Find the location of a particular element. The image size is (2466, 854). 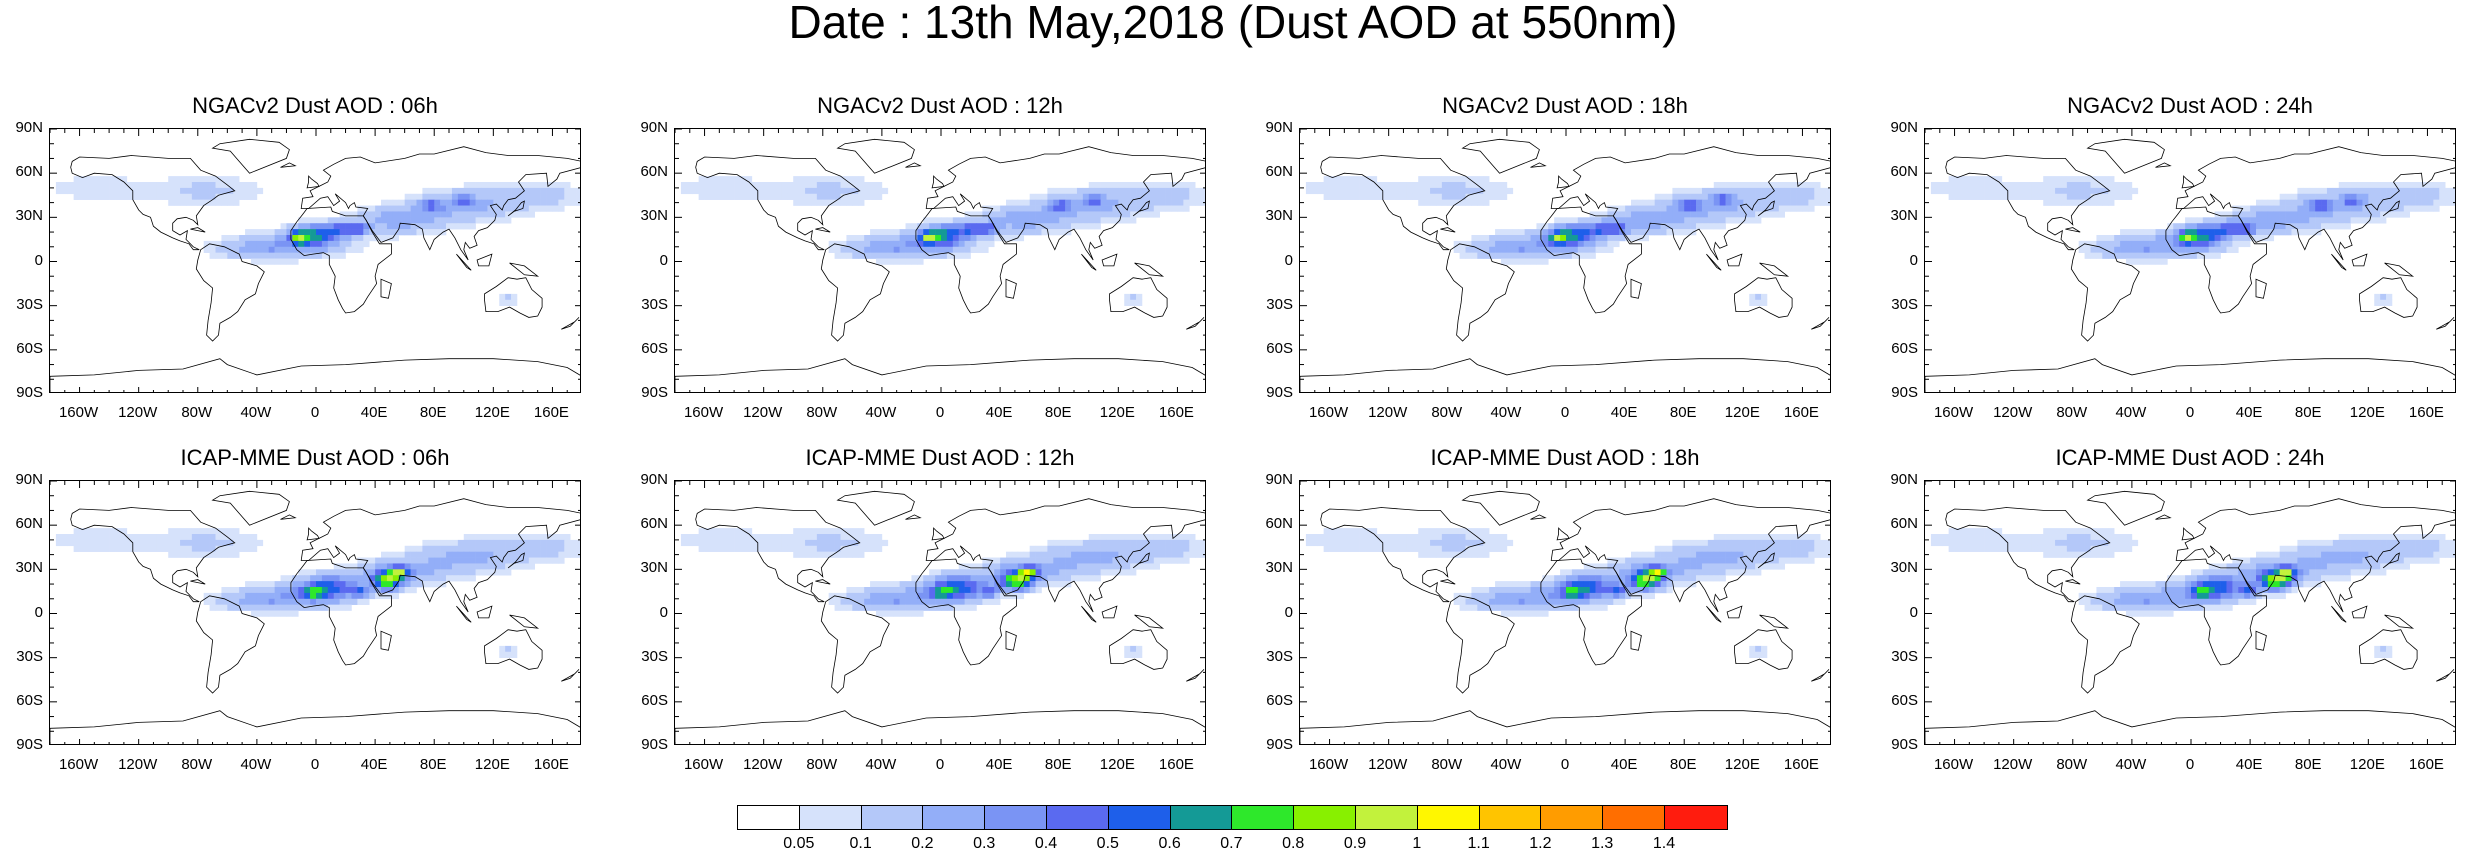

colorbar is located at coordinates (1232, 817).